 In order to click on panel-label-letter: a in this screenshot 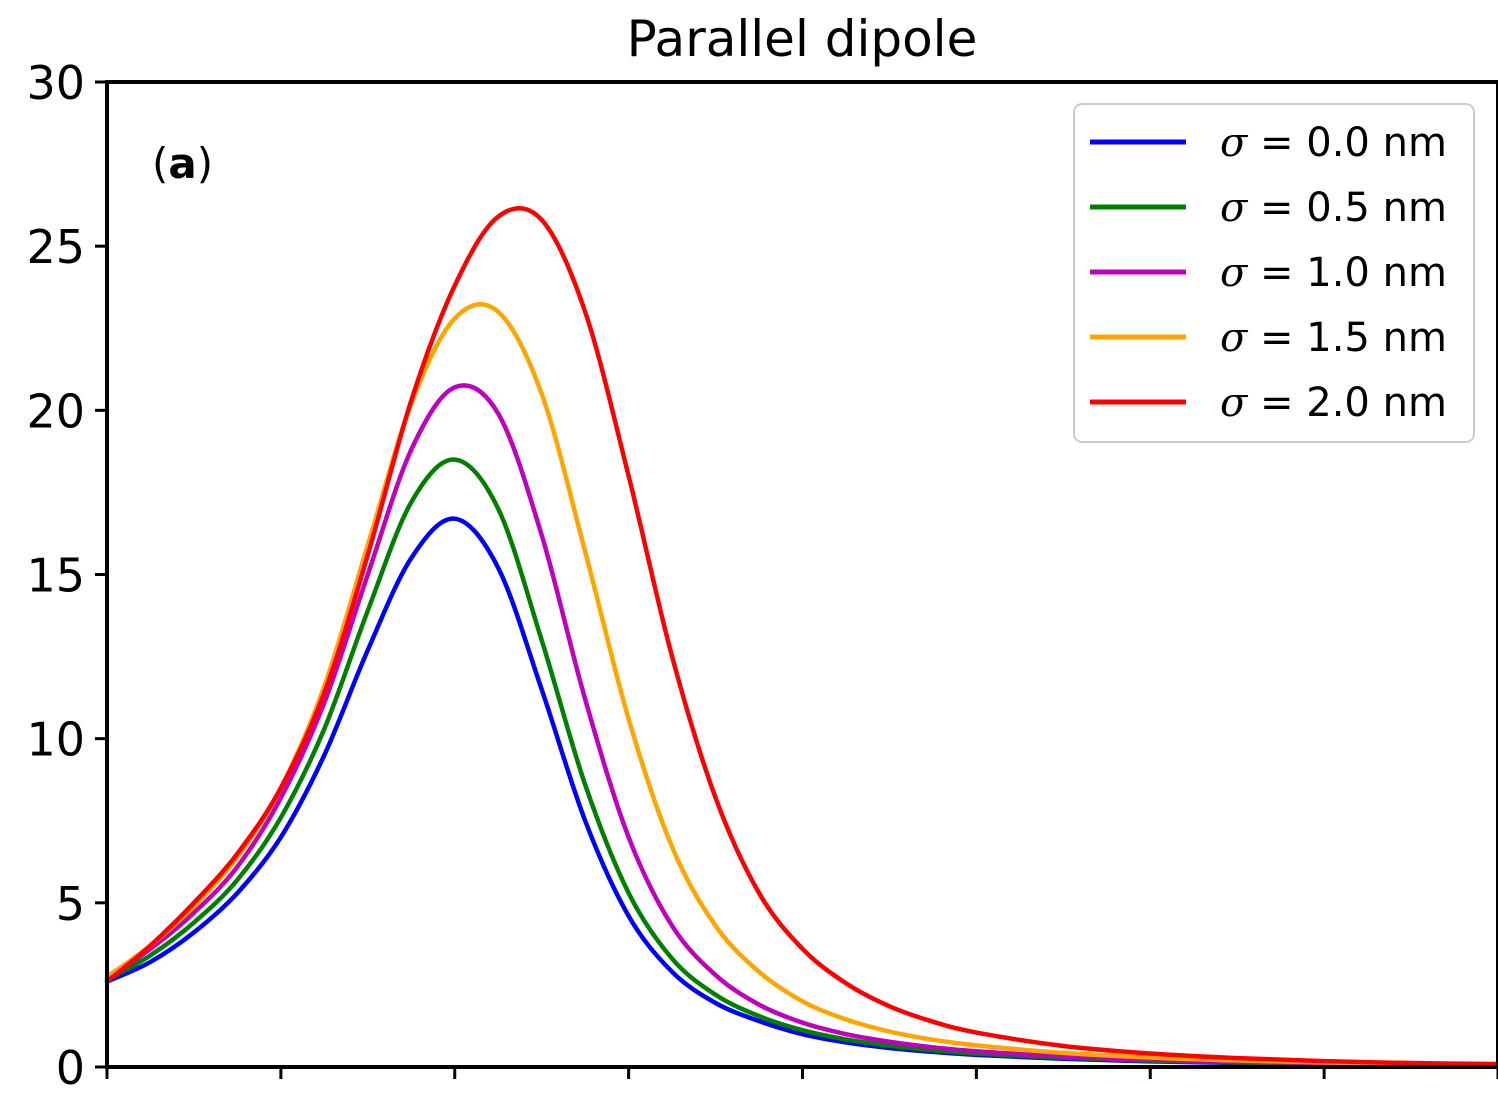, I will do `click(182, 163)`.